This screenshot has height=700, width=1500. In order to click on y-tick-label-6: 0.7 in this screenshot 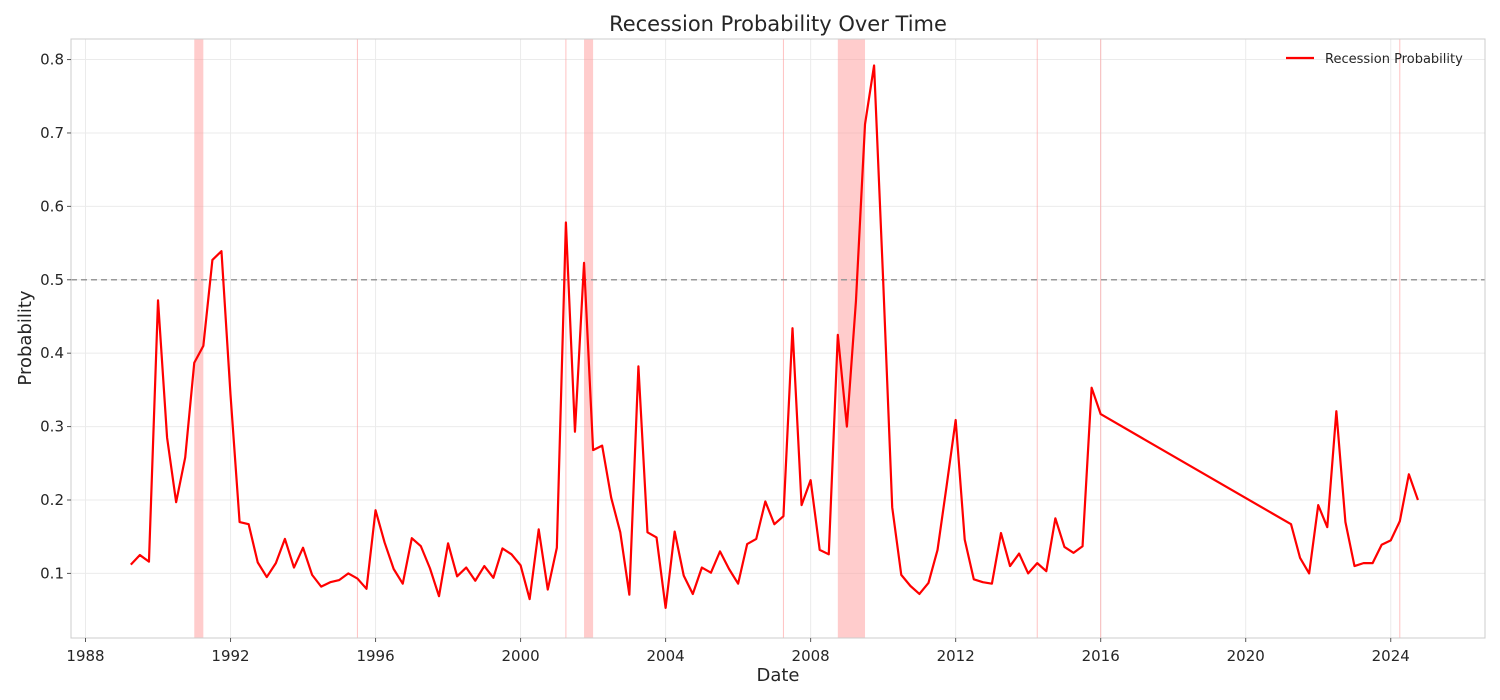, I will do `click(52, 133)`.